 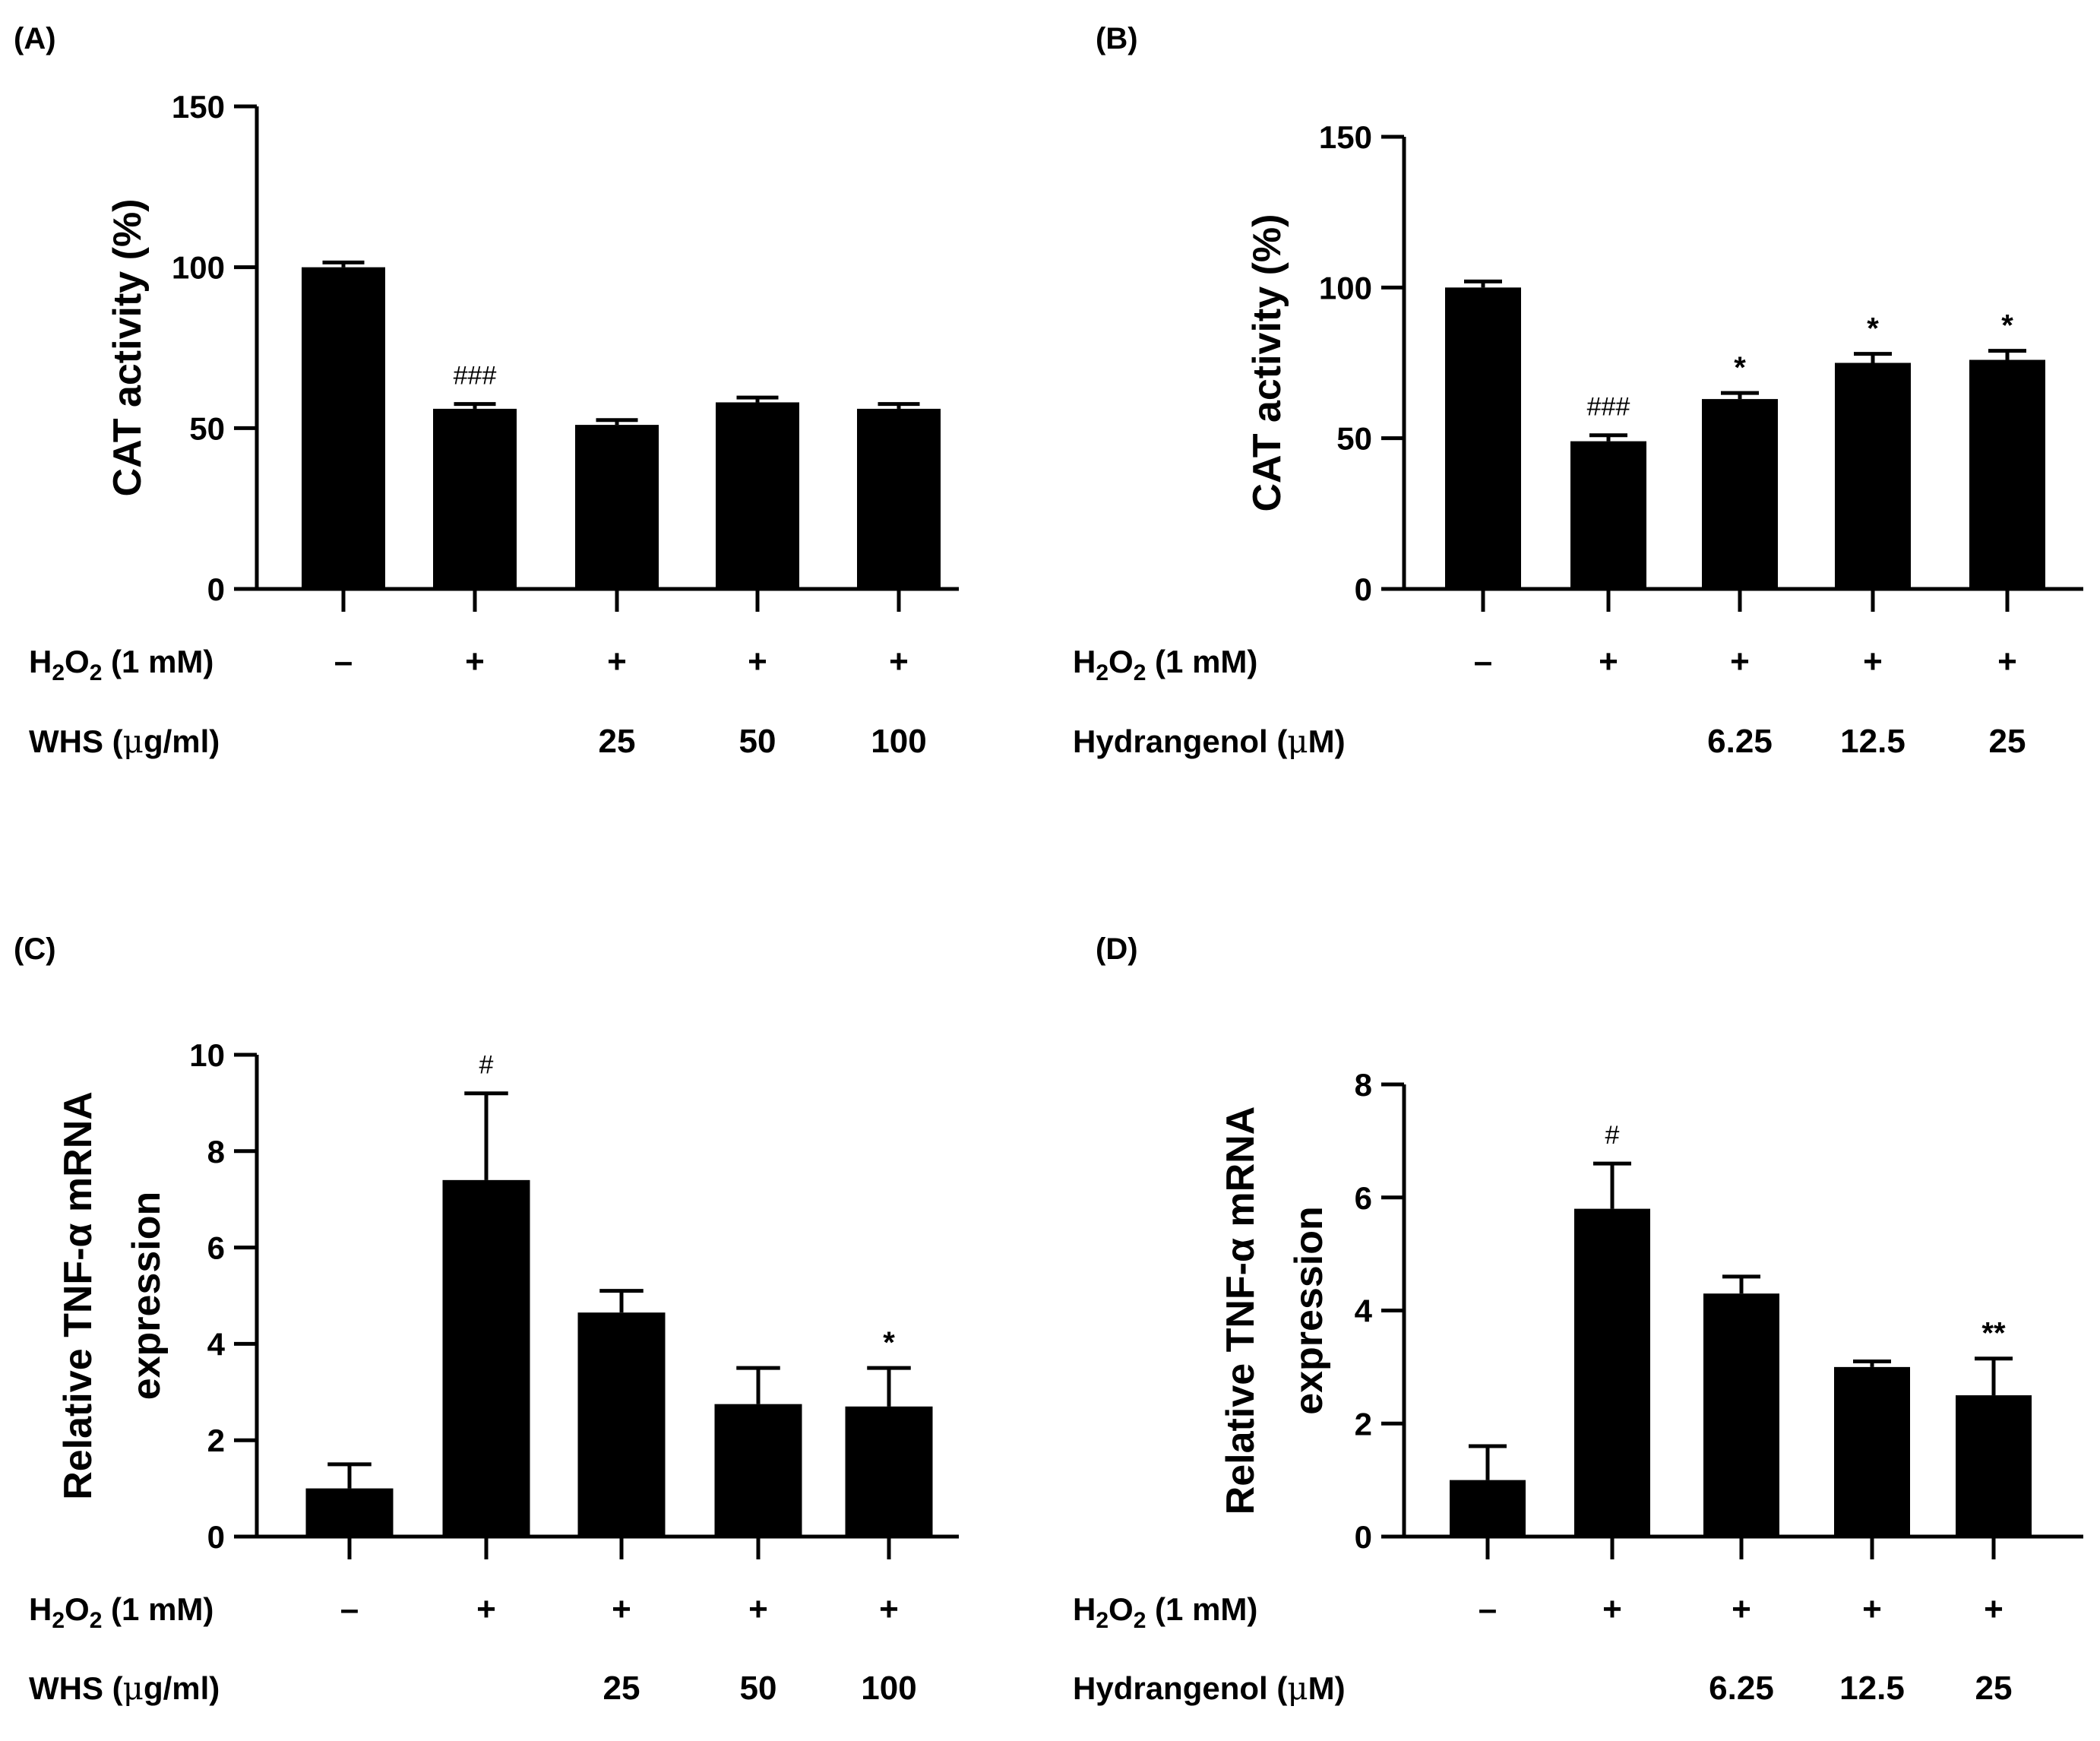 I want to click on row-label-part: M), so click(x=1327, y=741).